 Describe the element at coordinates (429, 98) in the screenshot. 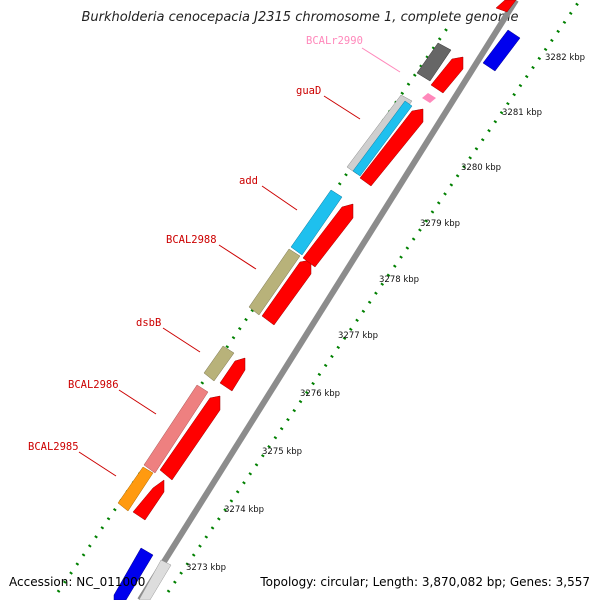

I see `feature-bcalr2990-pink` at that location.